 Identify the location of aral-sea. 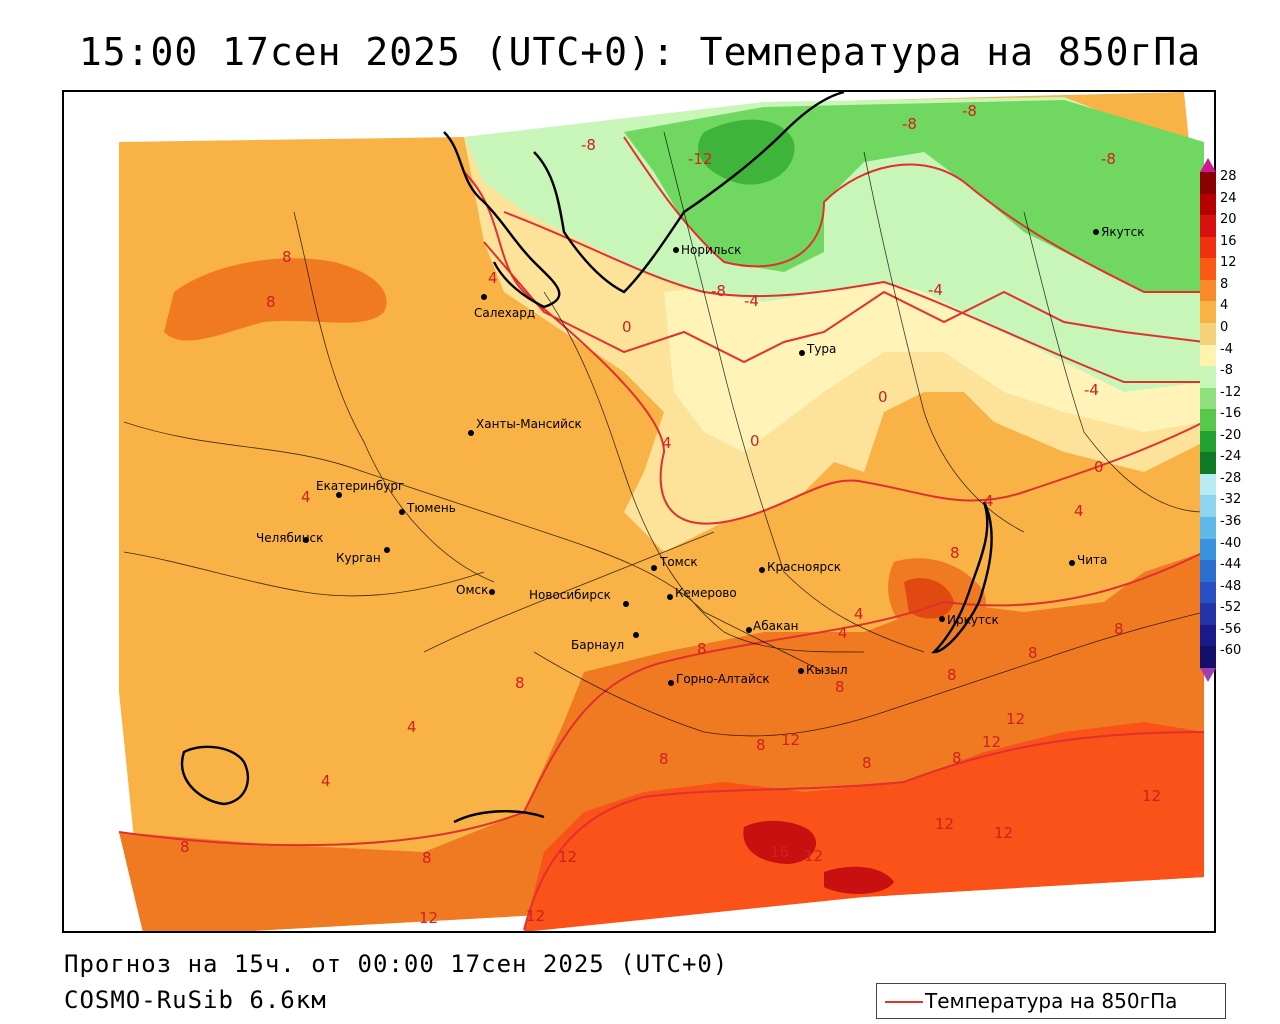
(215, 775).